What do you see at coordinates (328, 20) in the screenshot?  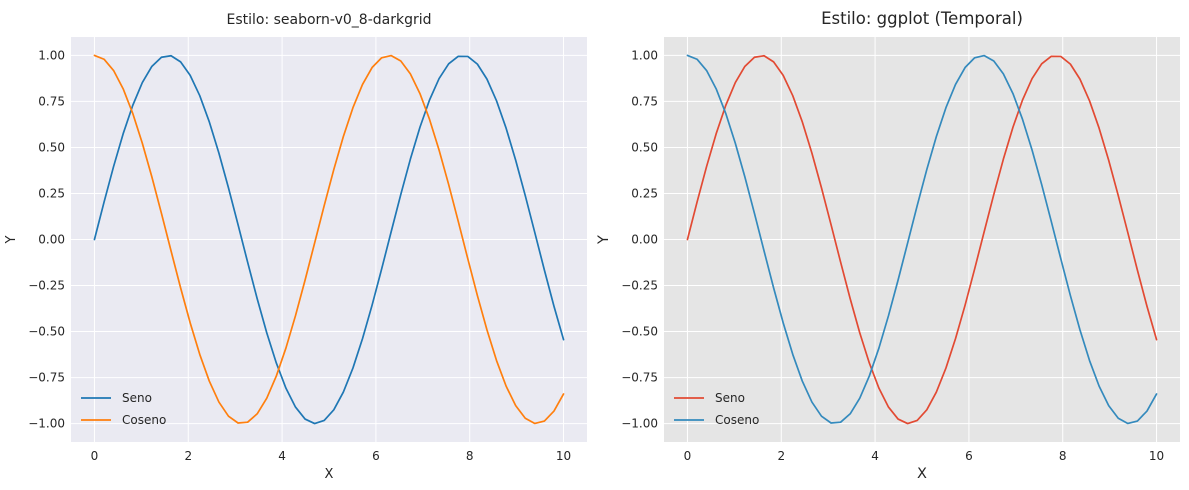 I see `chart-title: Estilo: seaborn-v0_8-darkgrid` at bounding box center [328, 20].